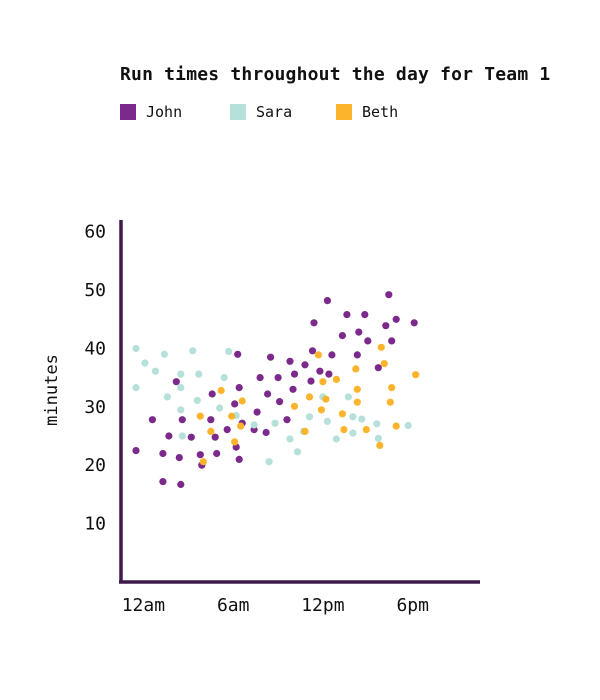 The width and height of the screenshot is (600, 700). Describe the element at coordinates (344, 112) in the screenshot. I see `legend-swatch-beth` at that location.